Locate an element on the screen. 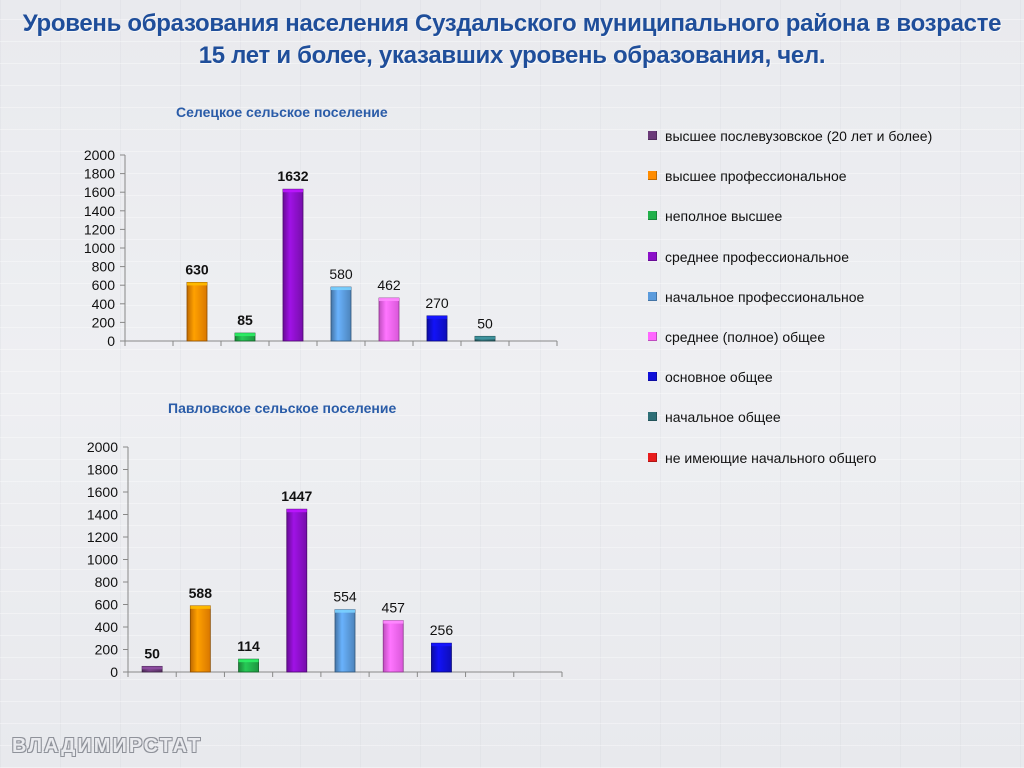 The width and height of the screenshot is (1024, 768). legend-label: начальное профессиональное is located at coordinates (765, 296).